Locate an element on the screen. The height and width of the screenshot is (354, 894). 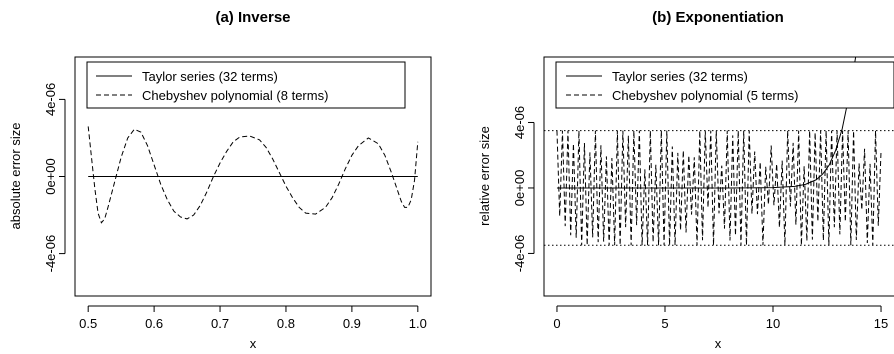
panel-b-x-tick-label: 10 is located at coordinates (773, 323).